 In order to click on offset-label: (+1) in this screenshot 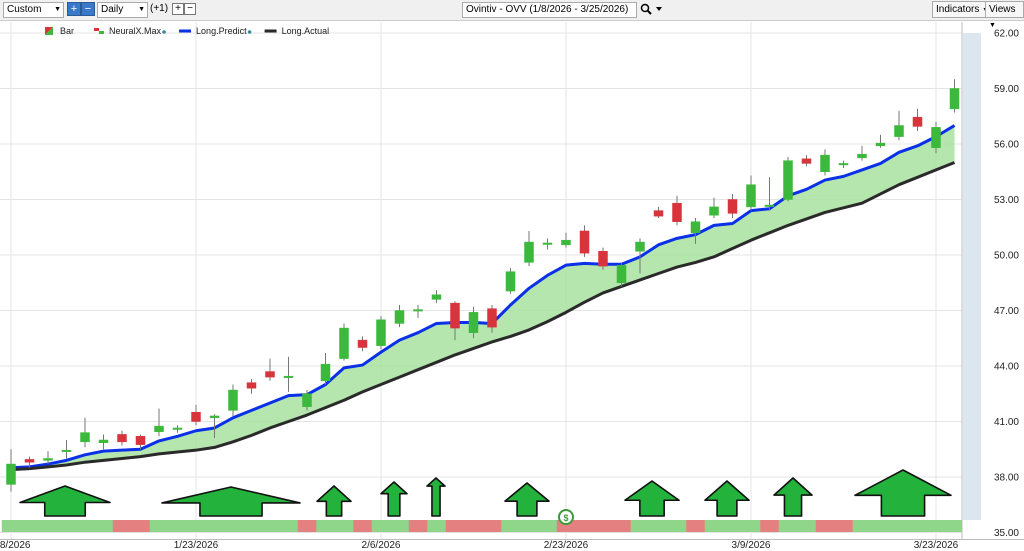, I will do `click(159, 8)`.